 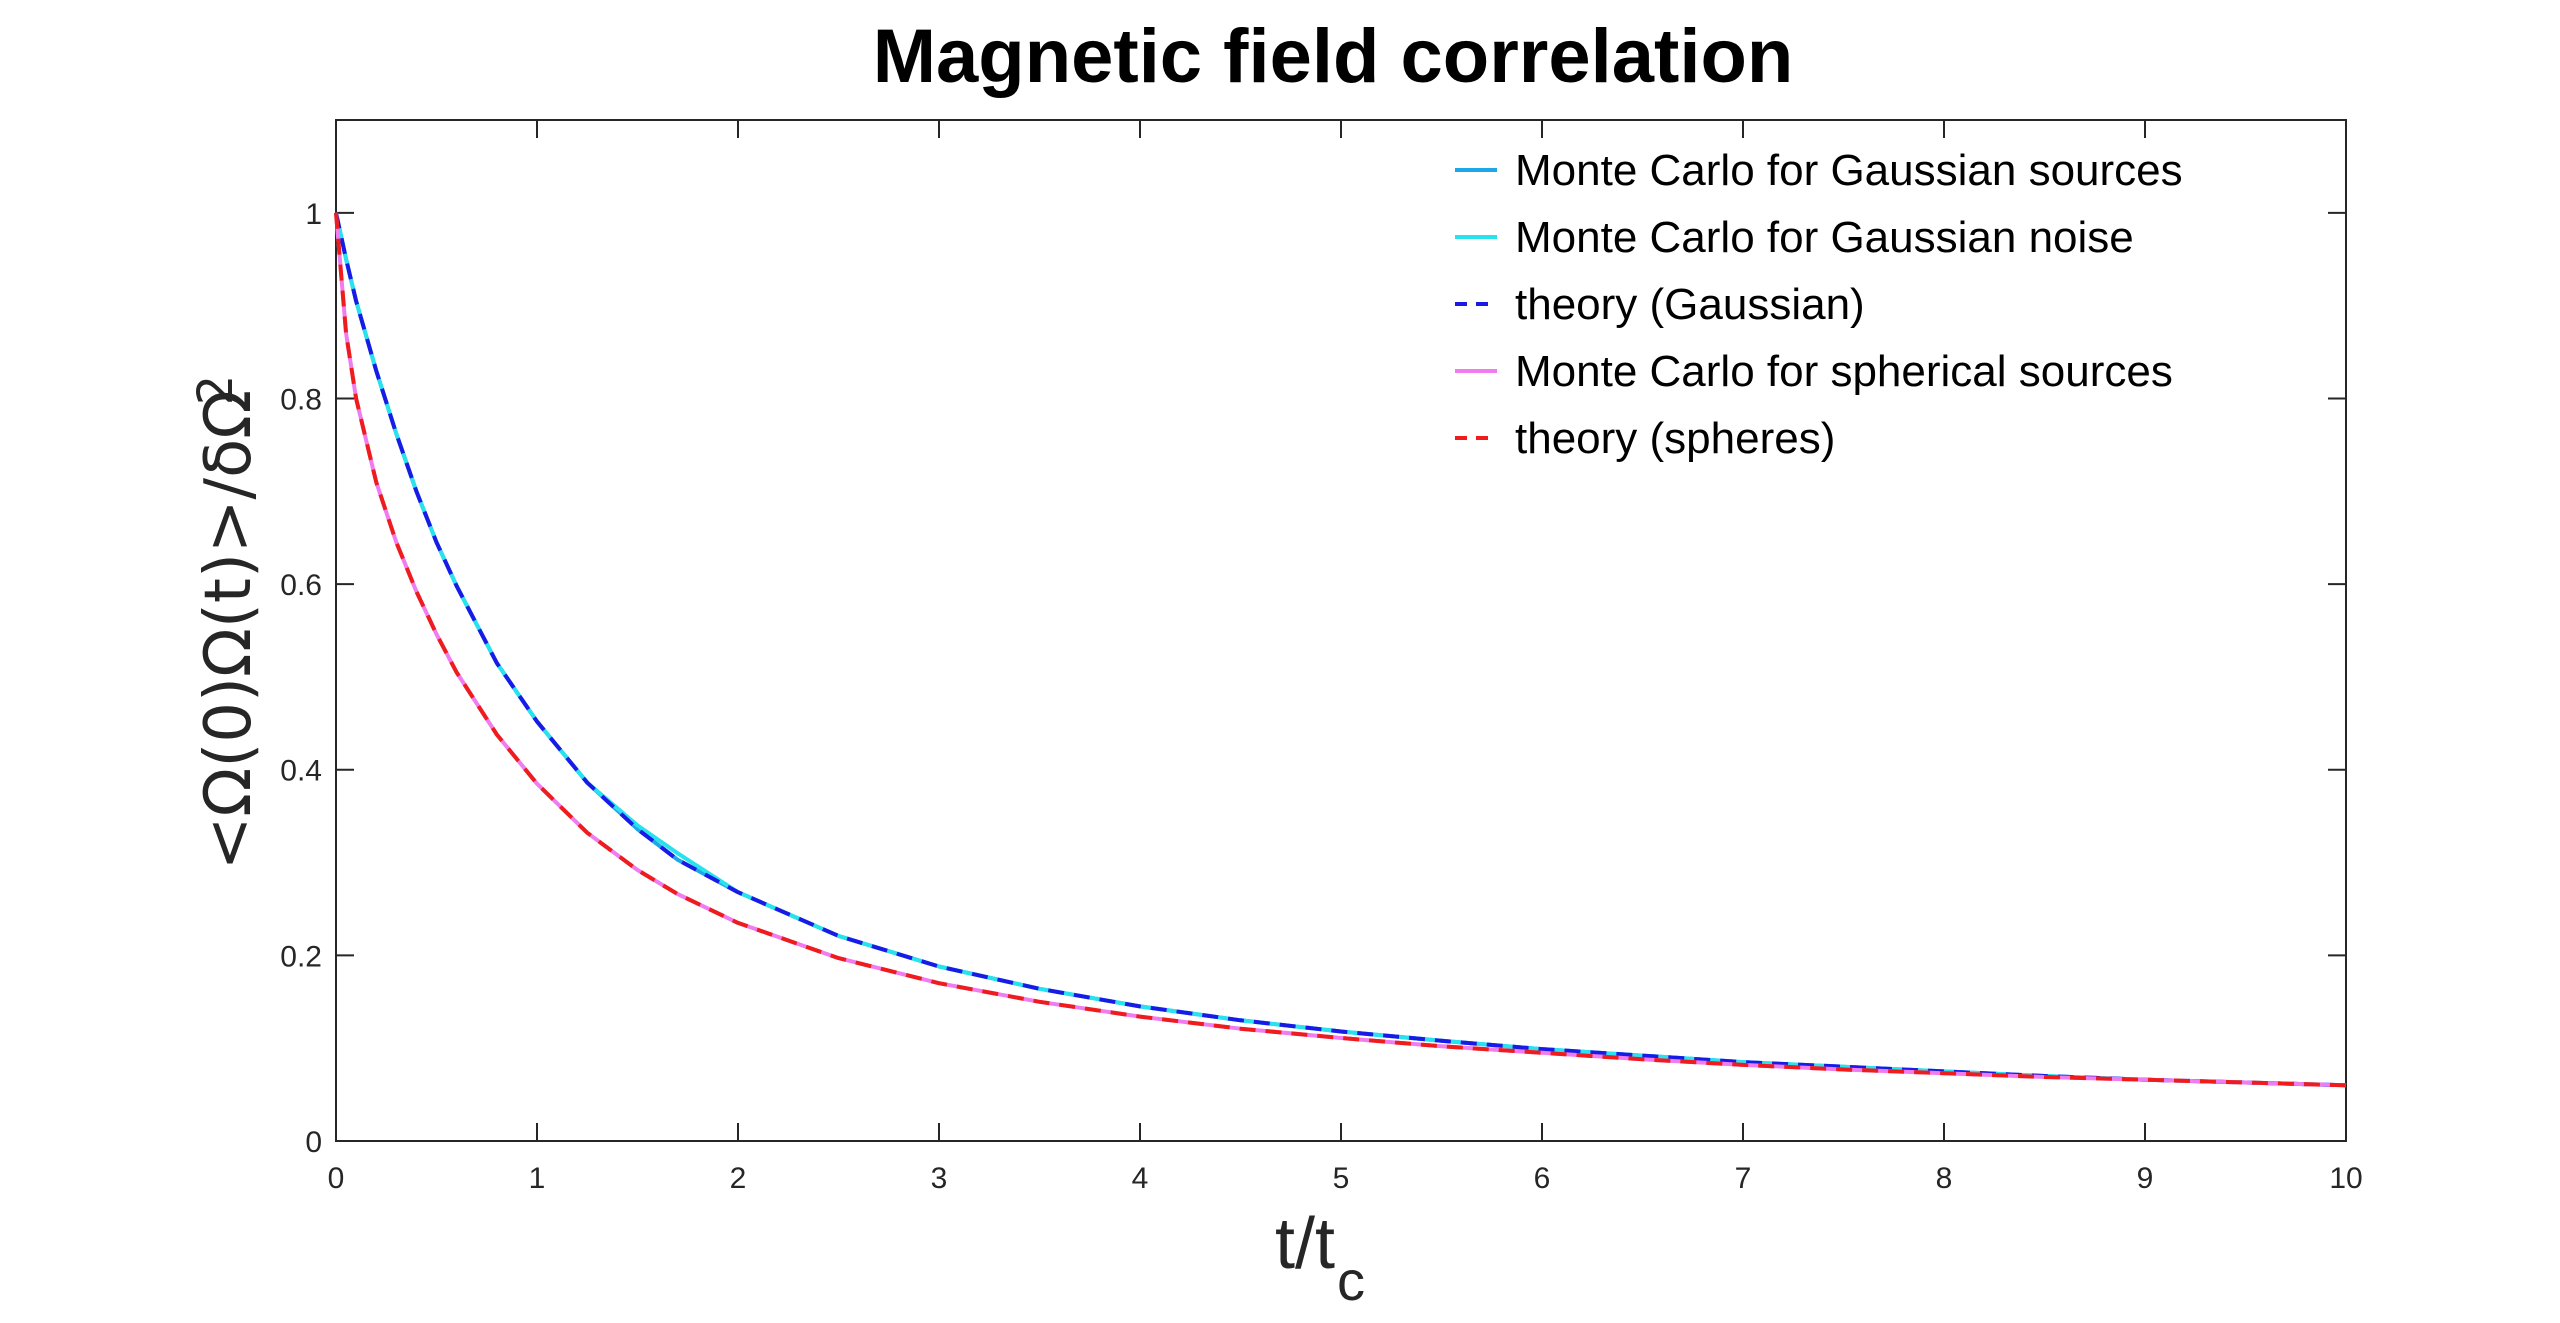 What do you see at coordinates (1341, 1178) in the screenshot?
I see `x-tick-label: 5` at bounding box center [1341, 1178].